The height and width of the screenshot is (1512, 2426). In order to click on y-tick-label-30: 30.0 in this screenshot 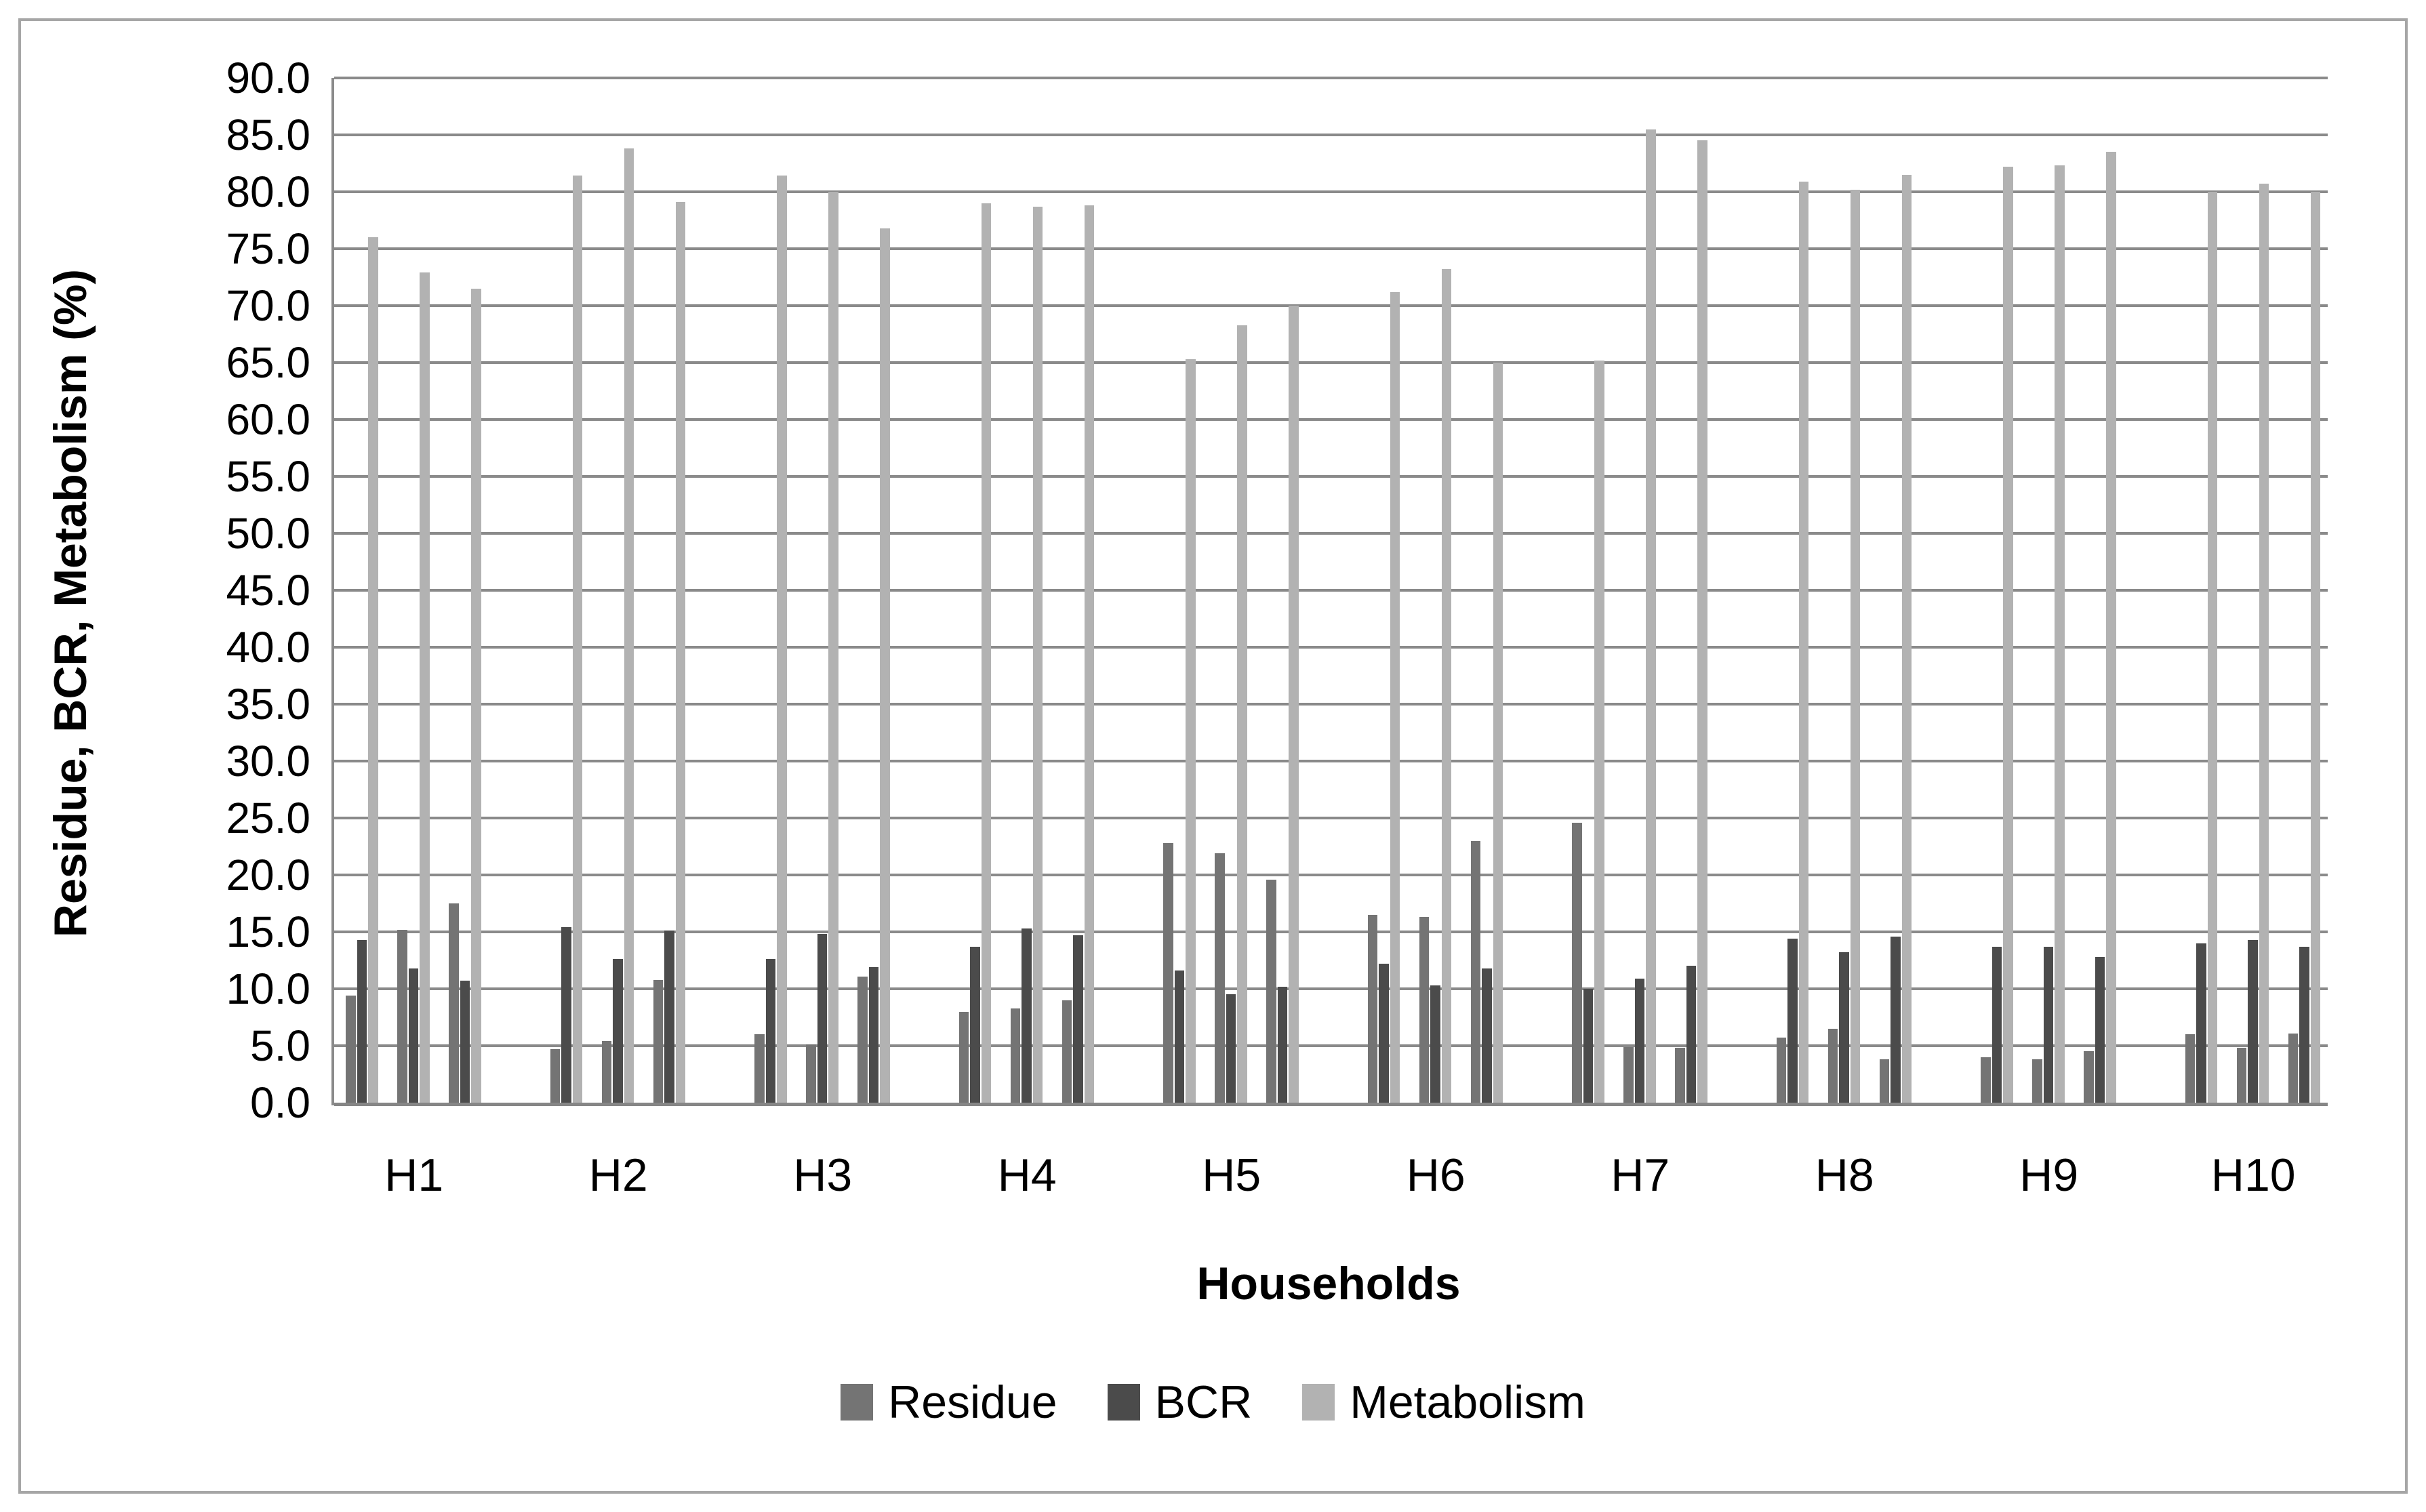, I will do `click(268, 761)`.